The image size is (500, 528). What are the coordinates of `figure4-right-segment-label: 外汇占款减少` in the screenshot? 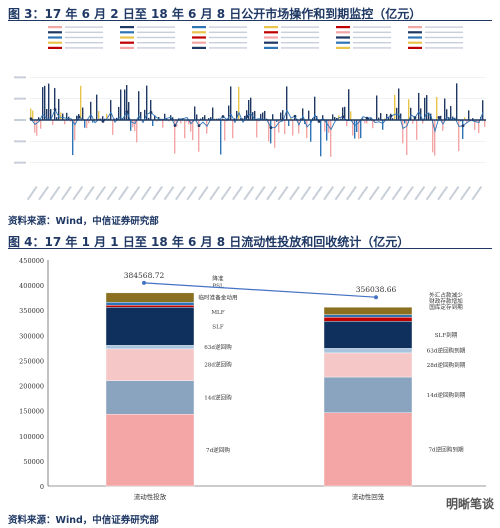 It's located at (446, 295).